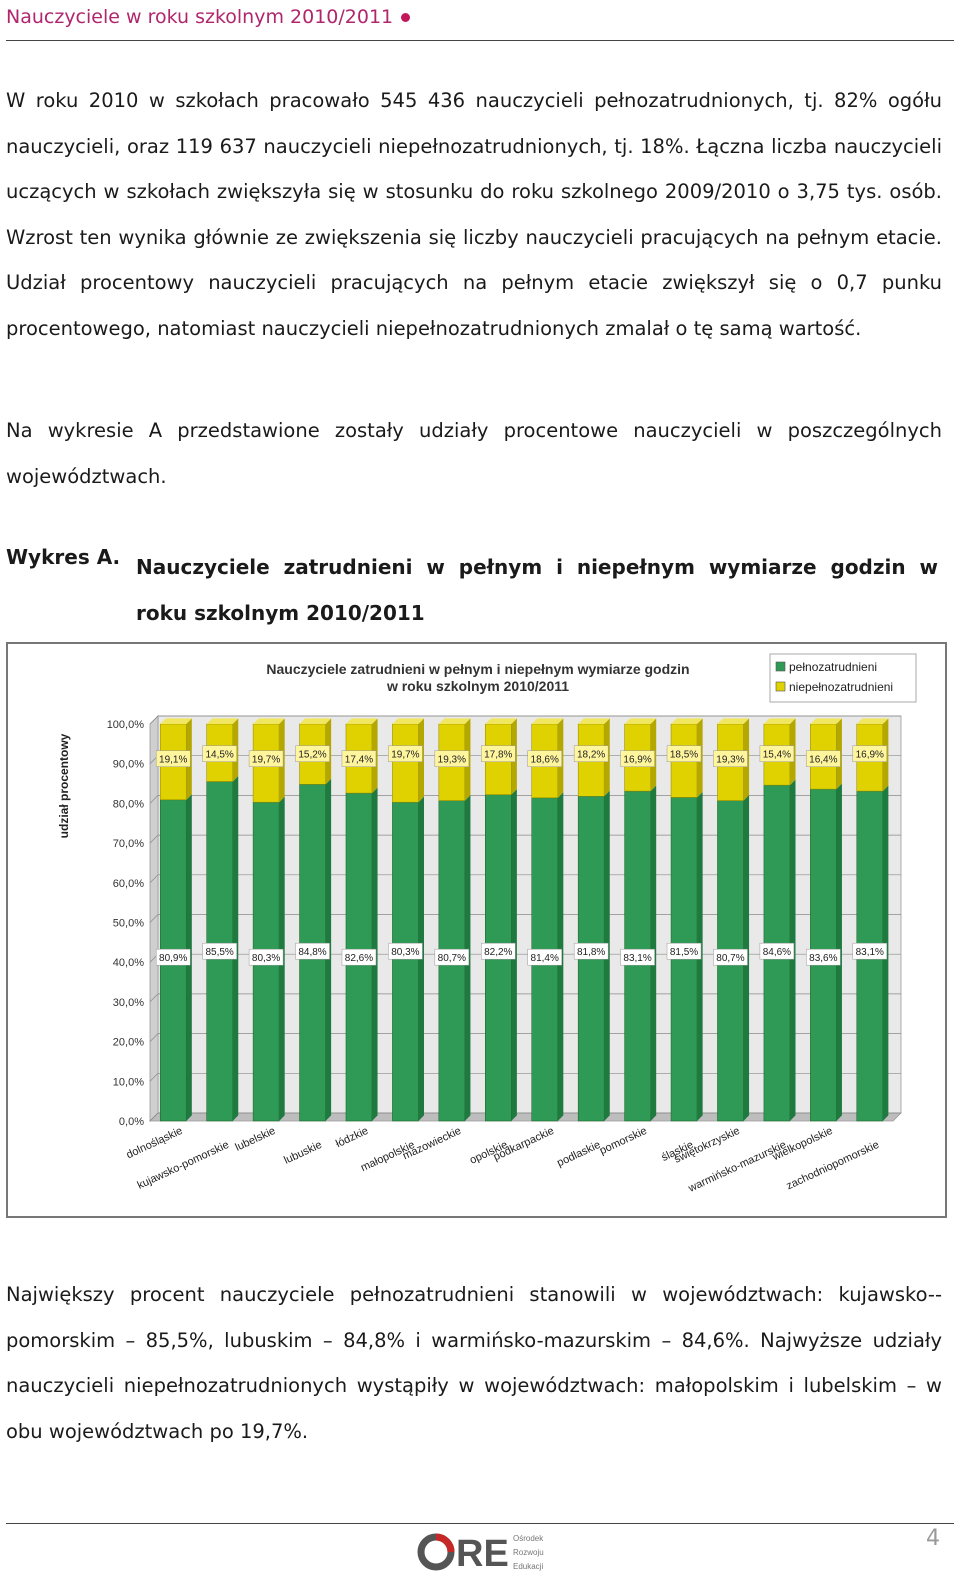  Describe the element at coordinates (477, 686) in the screenshot. I see `chart-title-line2: w roku szkolnym 2010/2011` at that location.